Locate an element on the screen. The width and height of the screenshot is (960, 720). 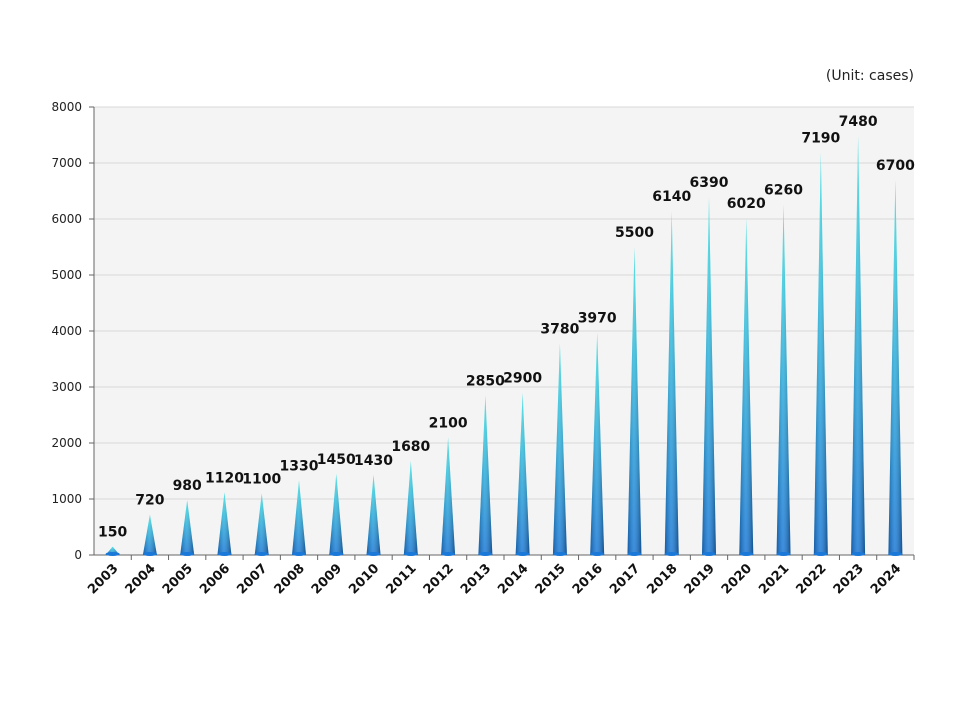
bar-2021 is located at coordinates (783, 380).